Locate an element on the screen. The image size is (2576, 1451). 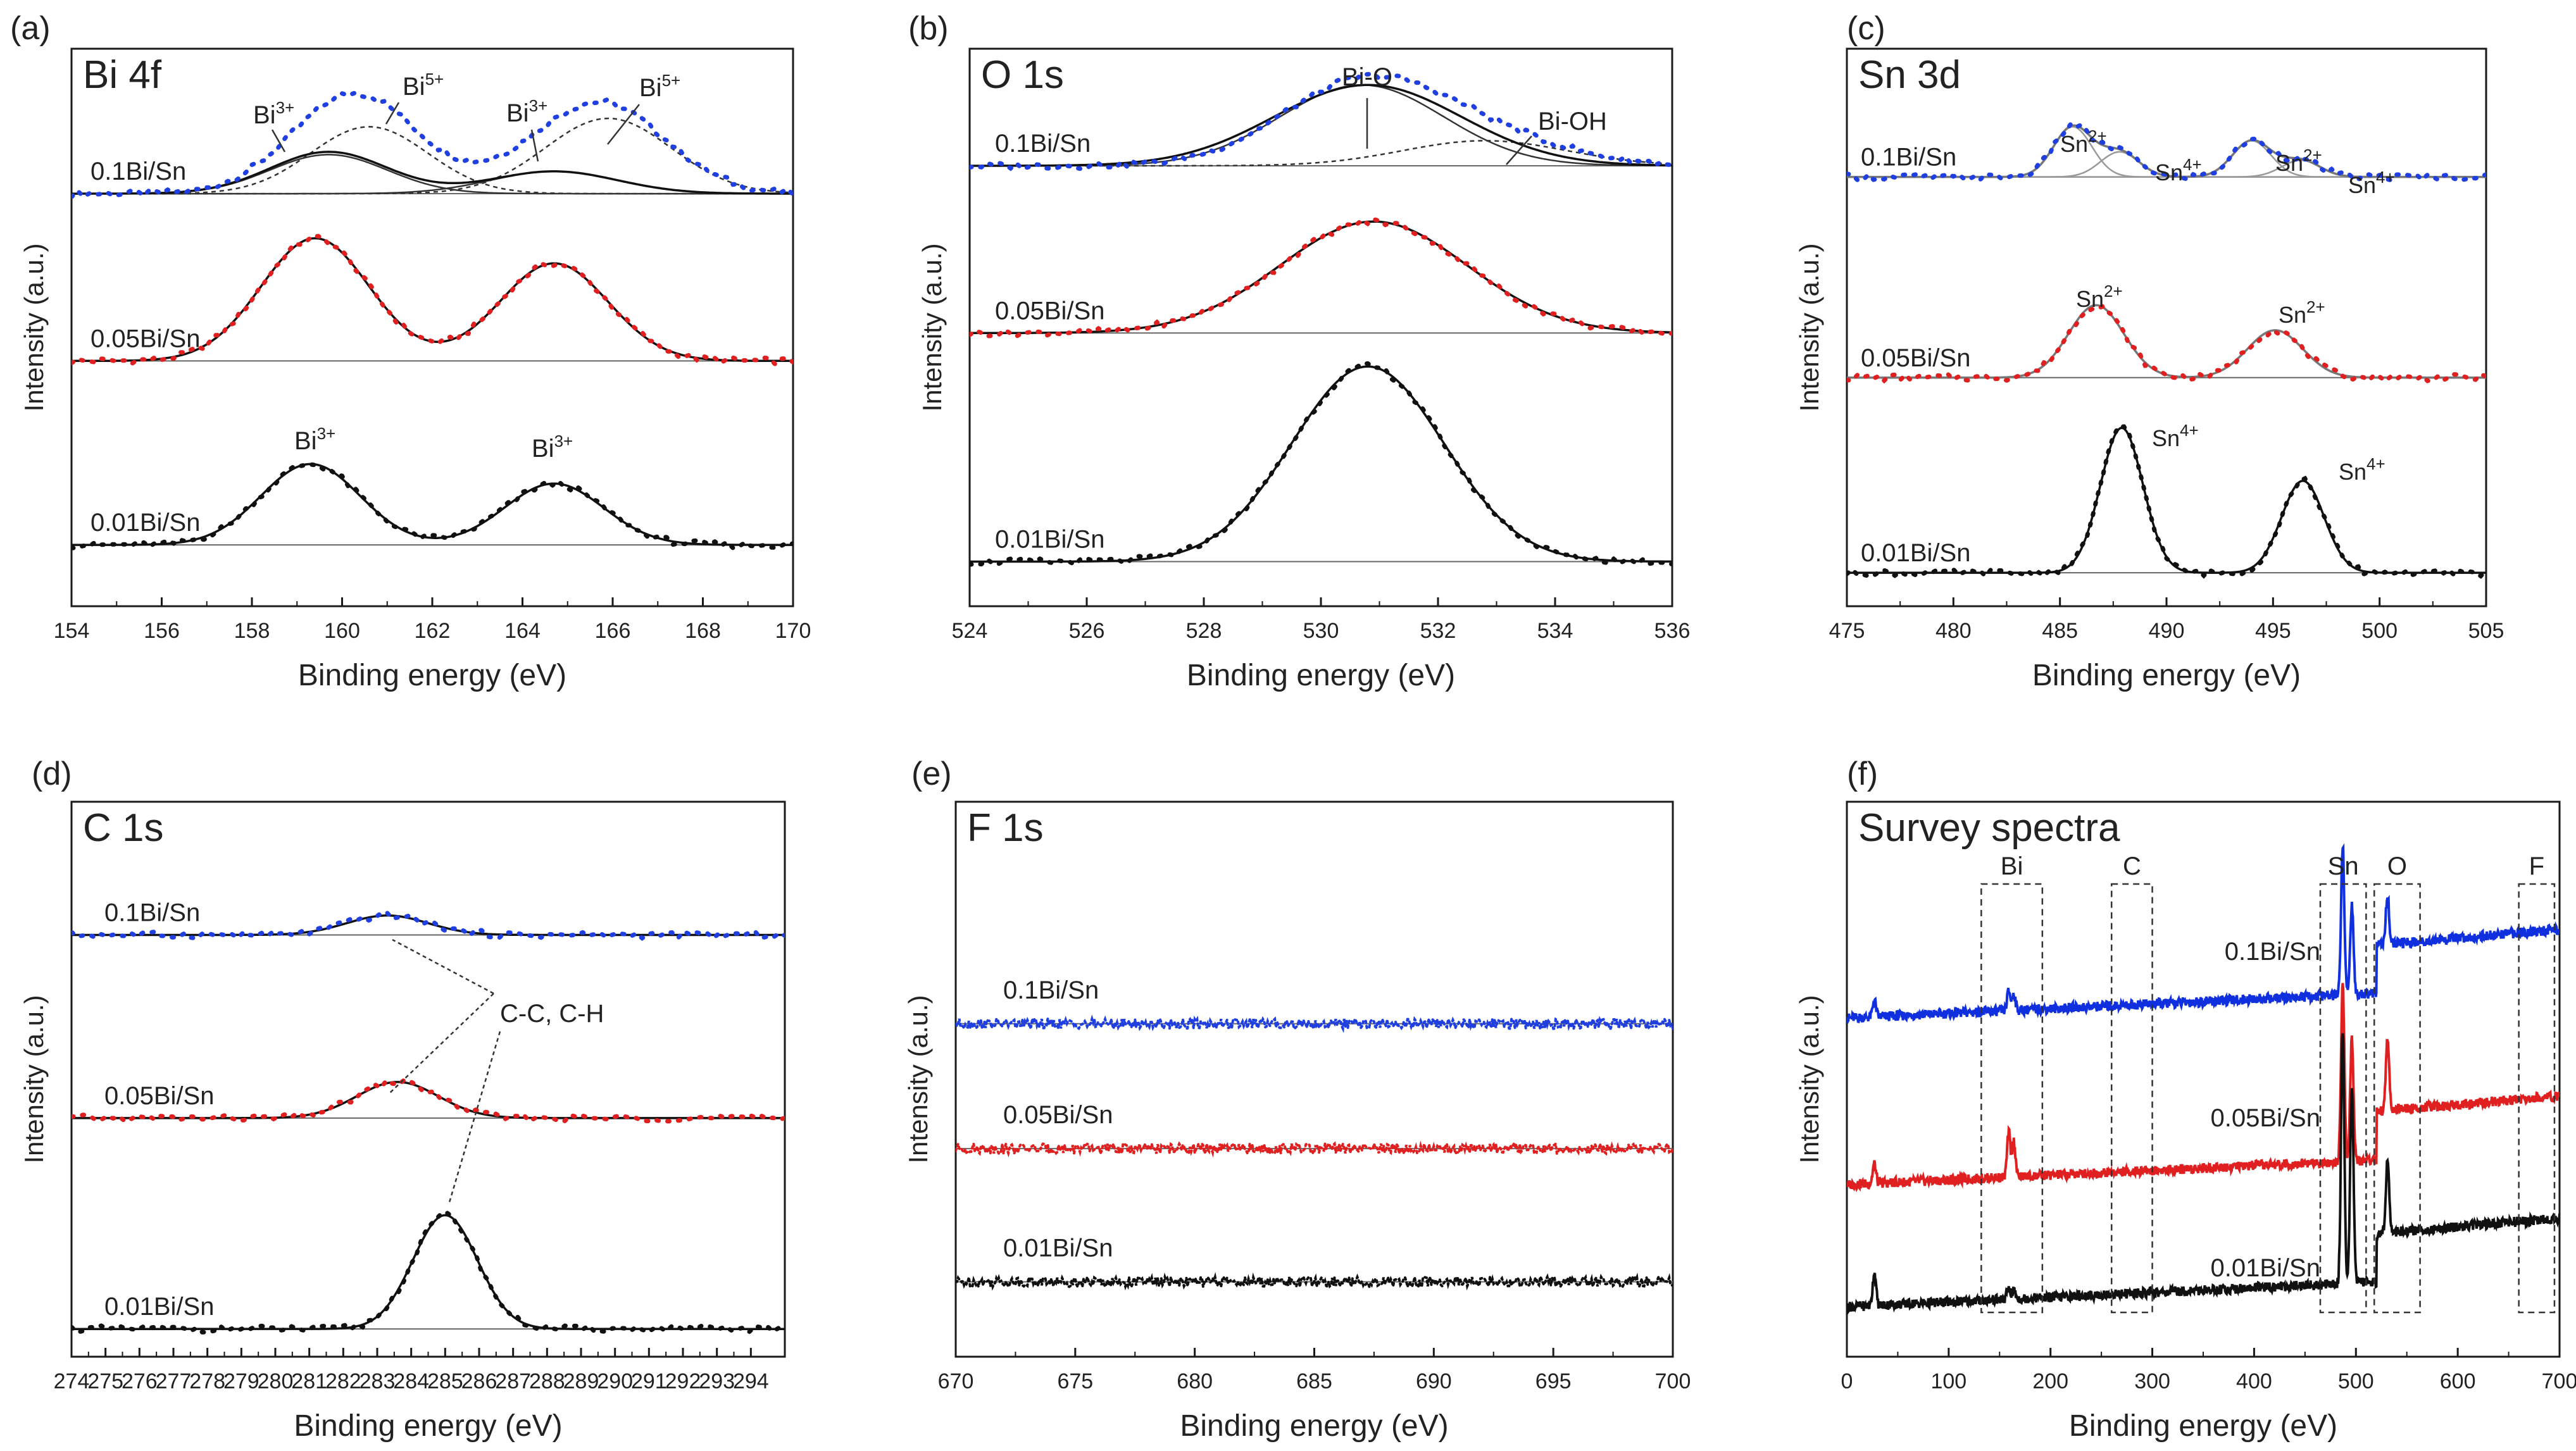
x-tick-label: 475 is located at coordinates (1847, 631).